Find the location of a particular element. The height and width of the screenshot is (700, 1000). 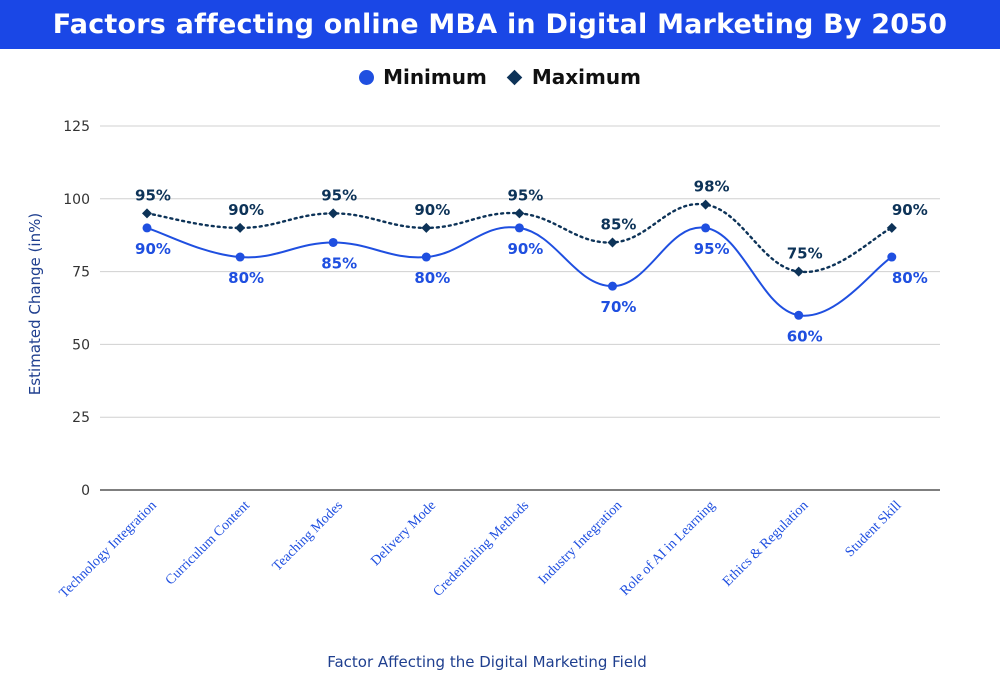

x-tick-label: Teaching Modes is located at coordinates (308, 536).